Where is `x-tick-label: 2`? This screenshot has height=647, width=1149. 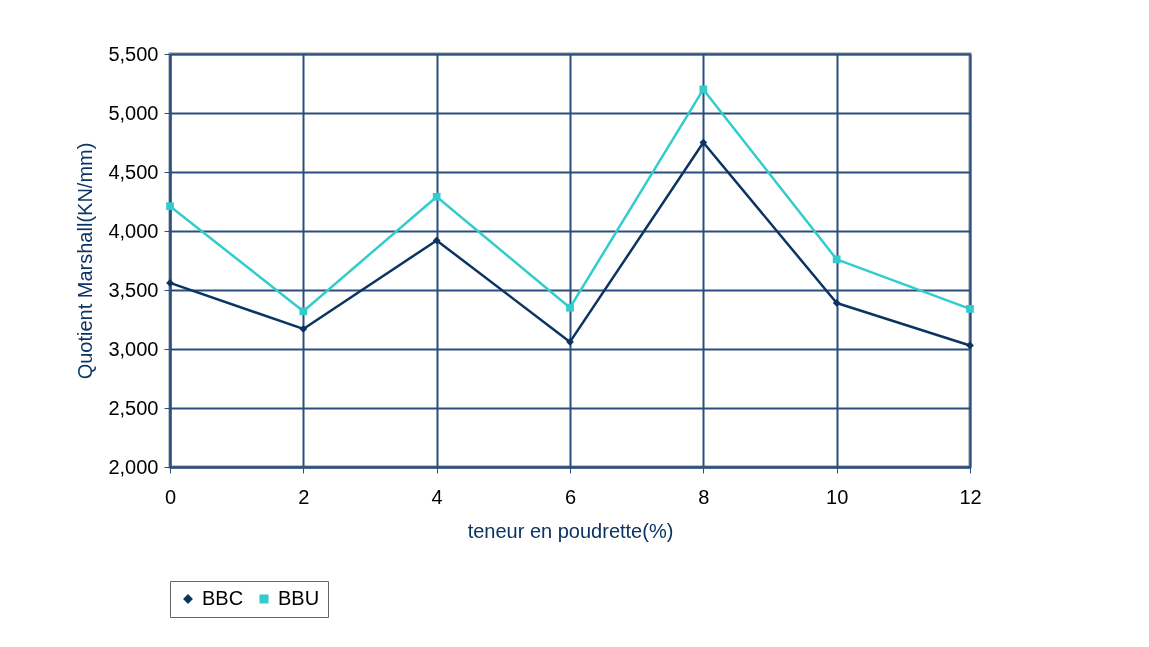 x-tick-label: 2 is located at coordinates (304, 496).